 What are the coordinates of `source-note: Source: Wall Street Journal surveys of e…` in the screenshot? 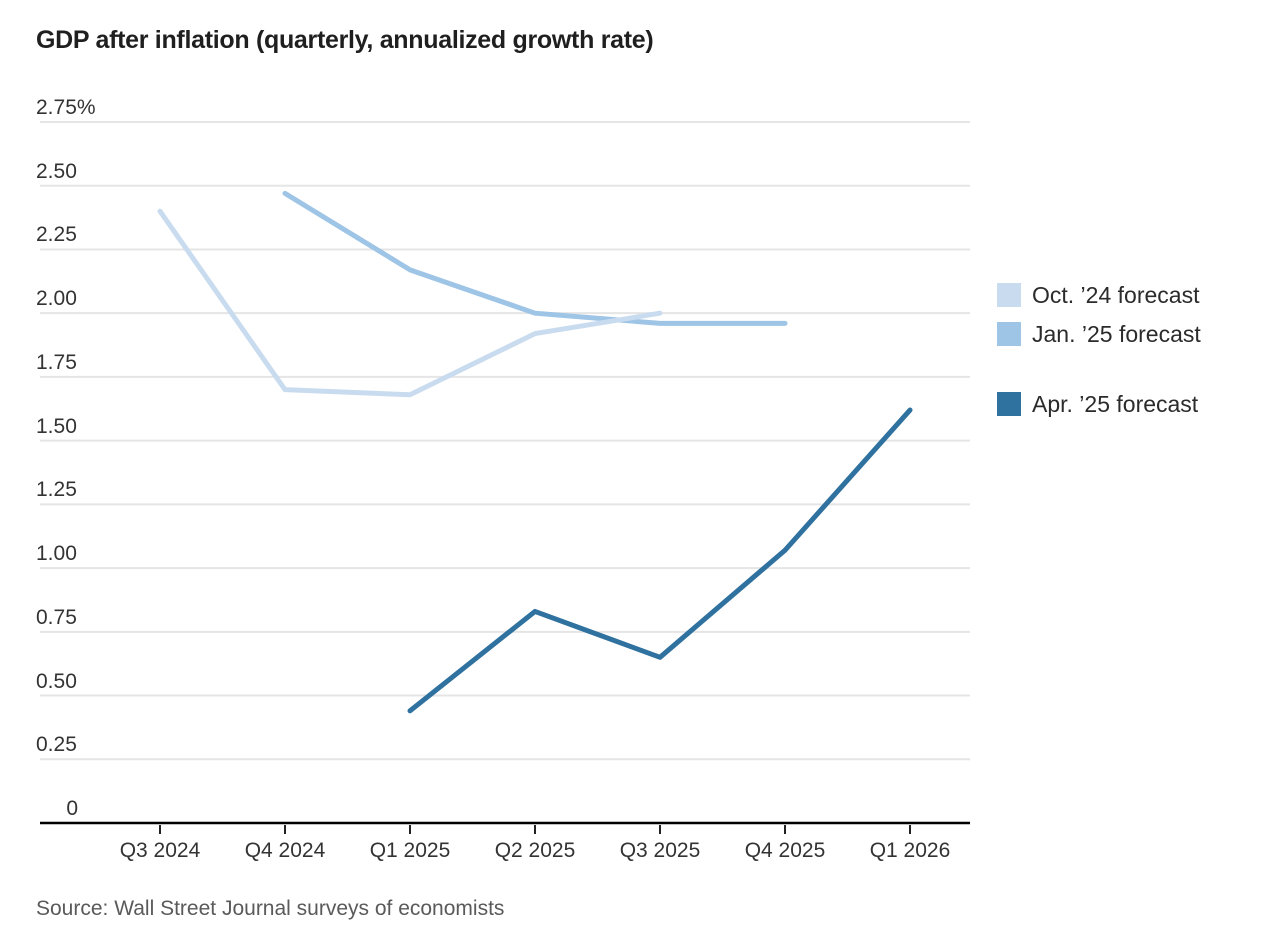 It's located at (270, 908).